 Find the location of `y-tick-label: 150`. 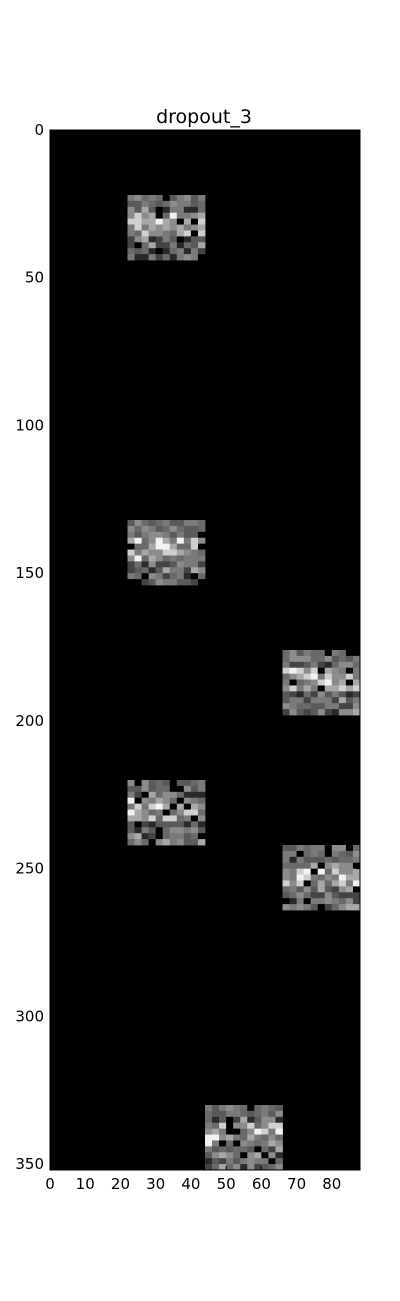

y-tick-label: 150 is located at coordinates (29, 573).